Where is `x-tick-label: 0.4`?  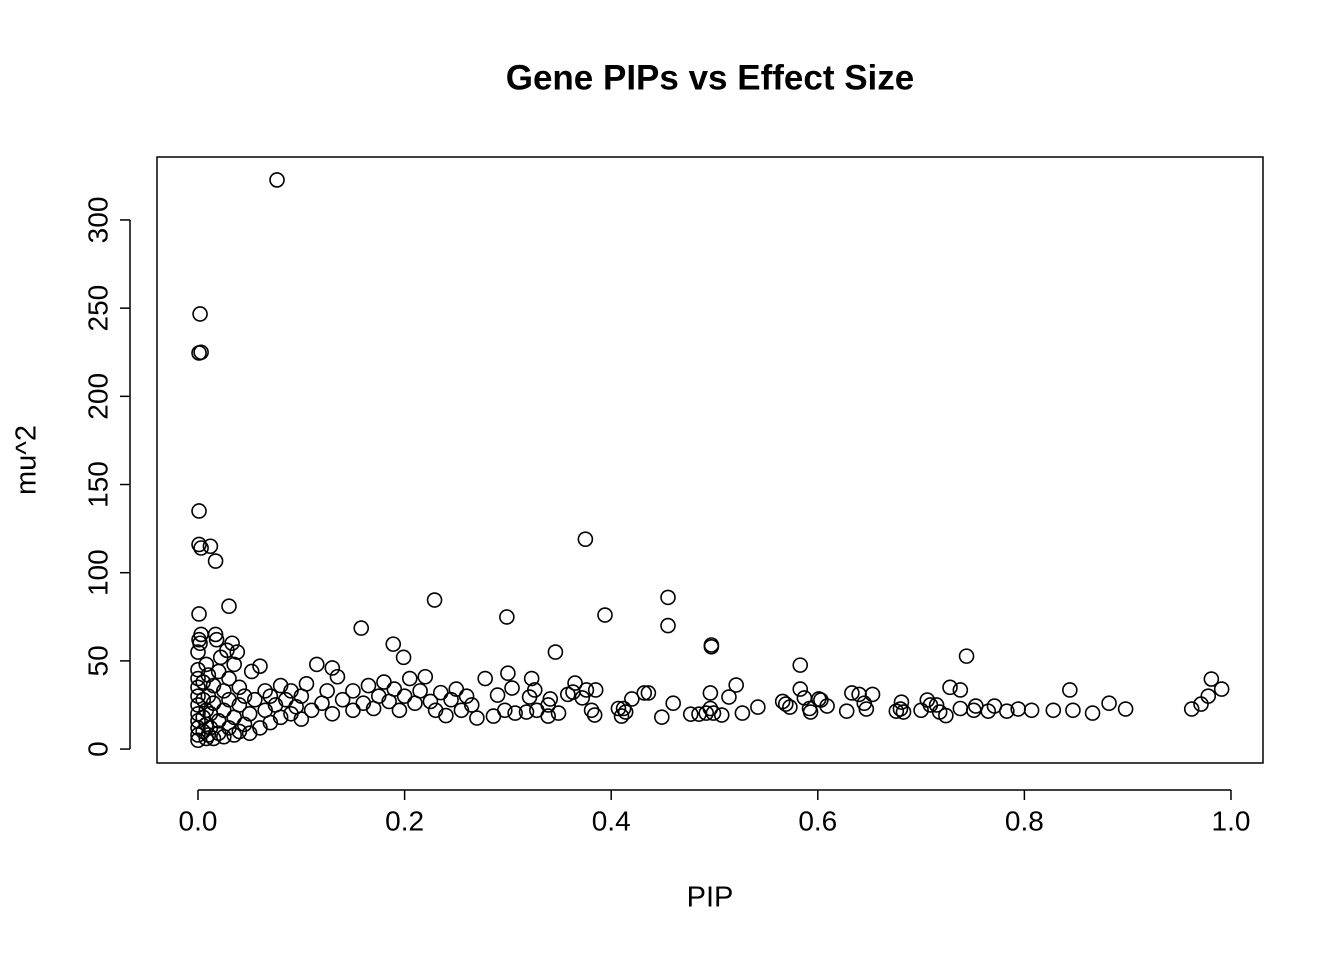 x-tick-label: 0.4 is located at coordinates (611, 820).